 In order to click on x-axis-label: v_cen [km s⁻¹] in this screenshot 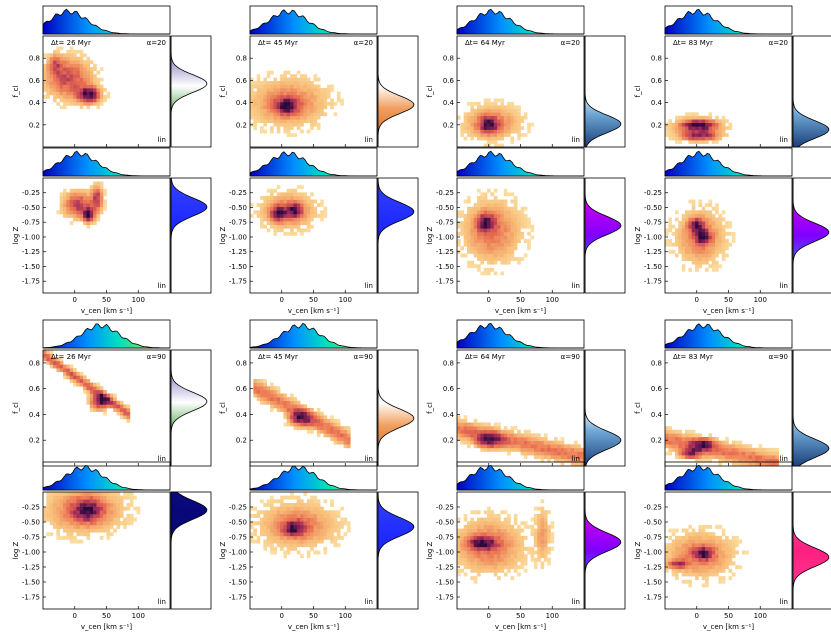, I will do `click(106, 627)`.